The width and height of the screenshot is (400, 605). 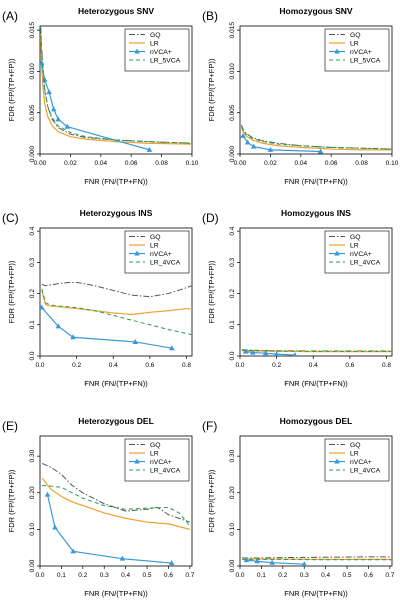 What do you see at coordinates (70, 163) in the screenshot?
I see `x-tick-label: 0.02` at bounding box center [70, 163].